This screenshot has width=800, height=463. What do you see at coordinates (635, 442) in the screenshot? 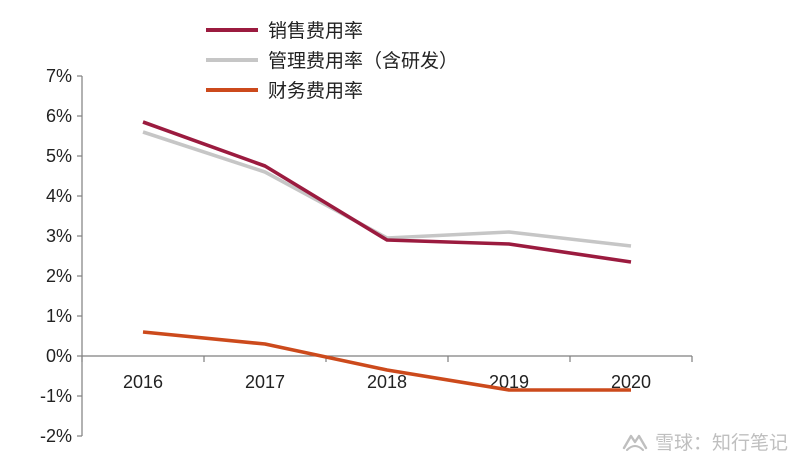
I see `snowball-logo-icon` at bounding box center [635, 442].